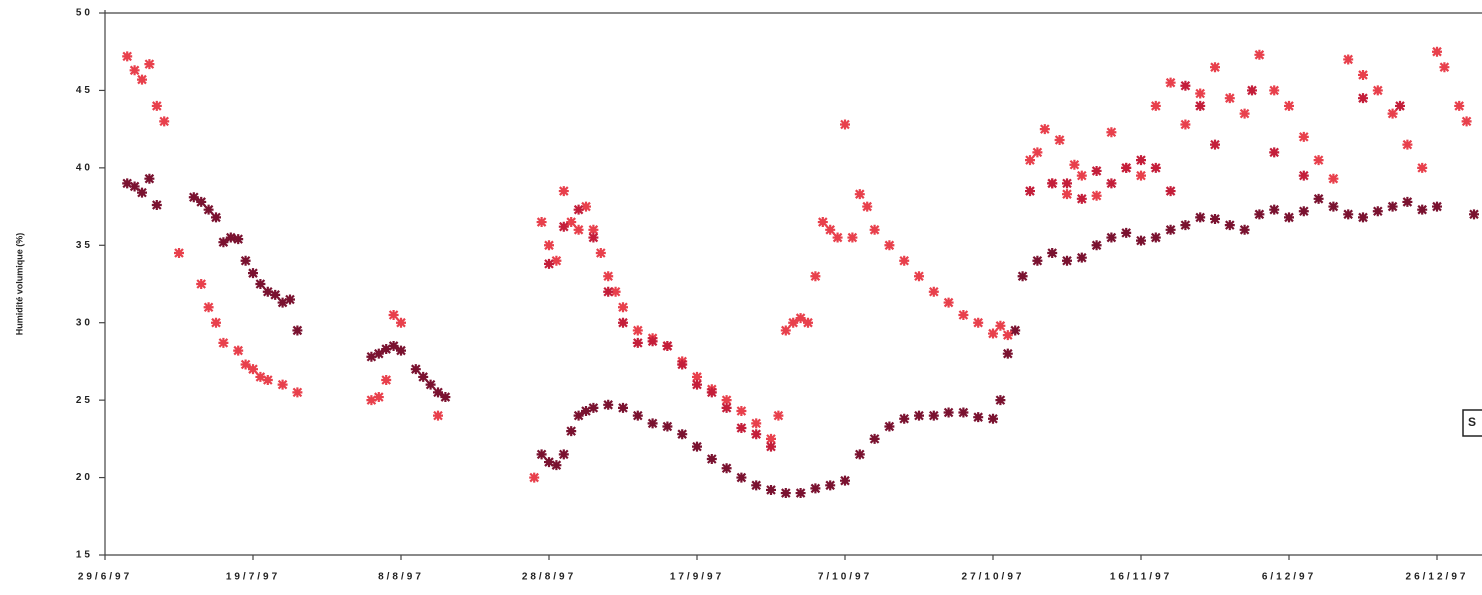  Describe the element at coordinates (105, 577) in the screenshot. I see `x-tick-label: 29/6/97` at that location.